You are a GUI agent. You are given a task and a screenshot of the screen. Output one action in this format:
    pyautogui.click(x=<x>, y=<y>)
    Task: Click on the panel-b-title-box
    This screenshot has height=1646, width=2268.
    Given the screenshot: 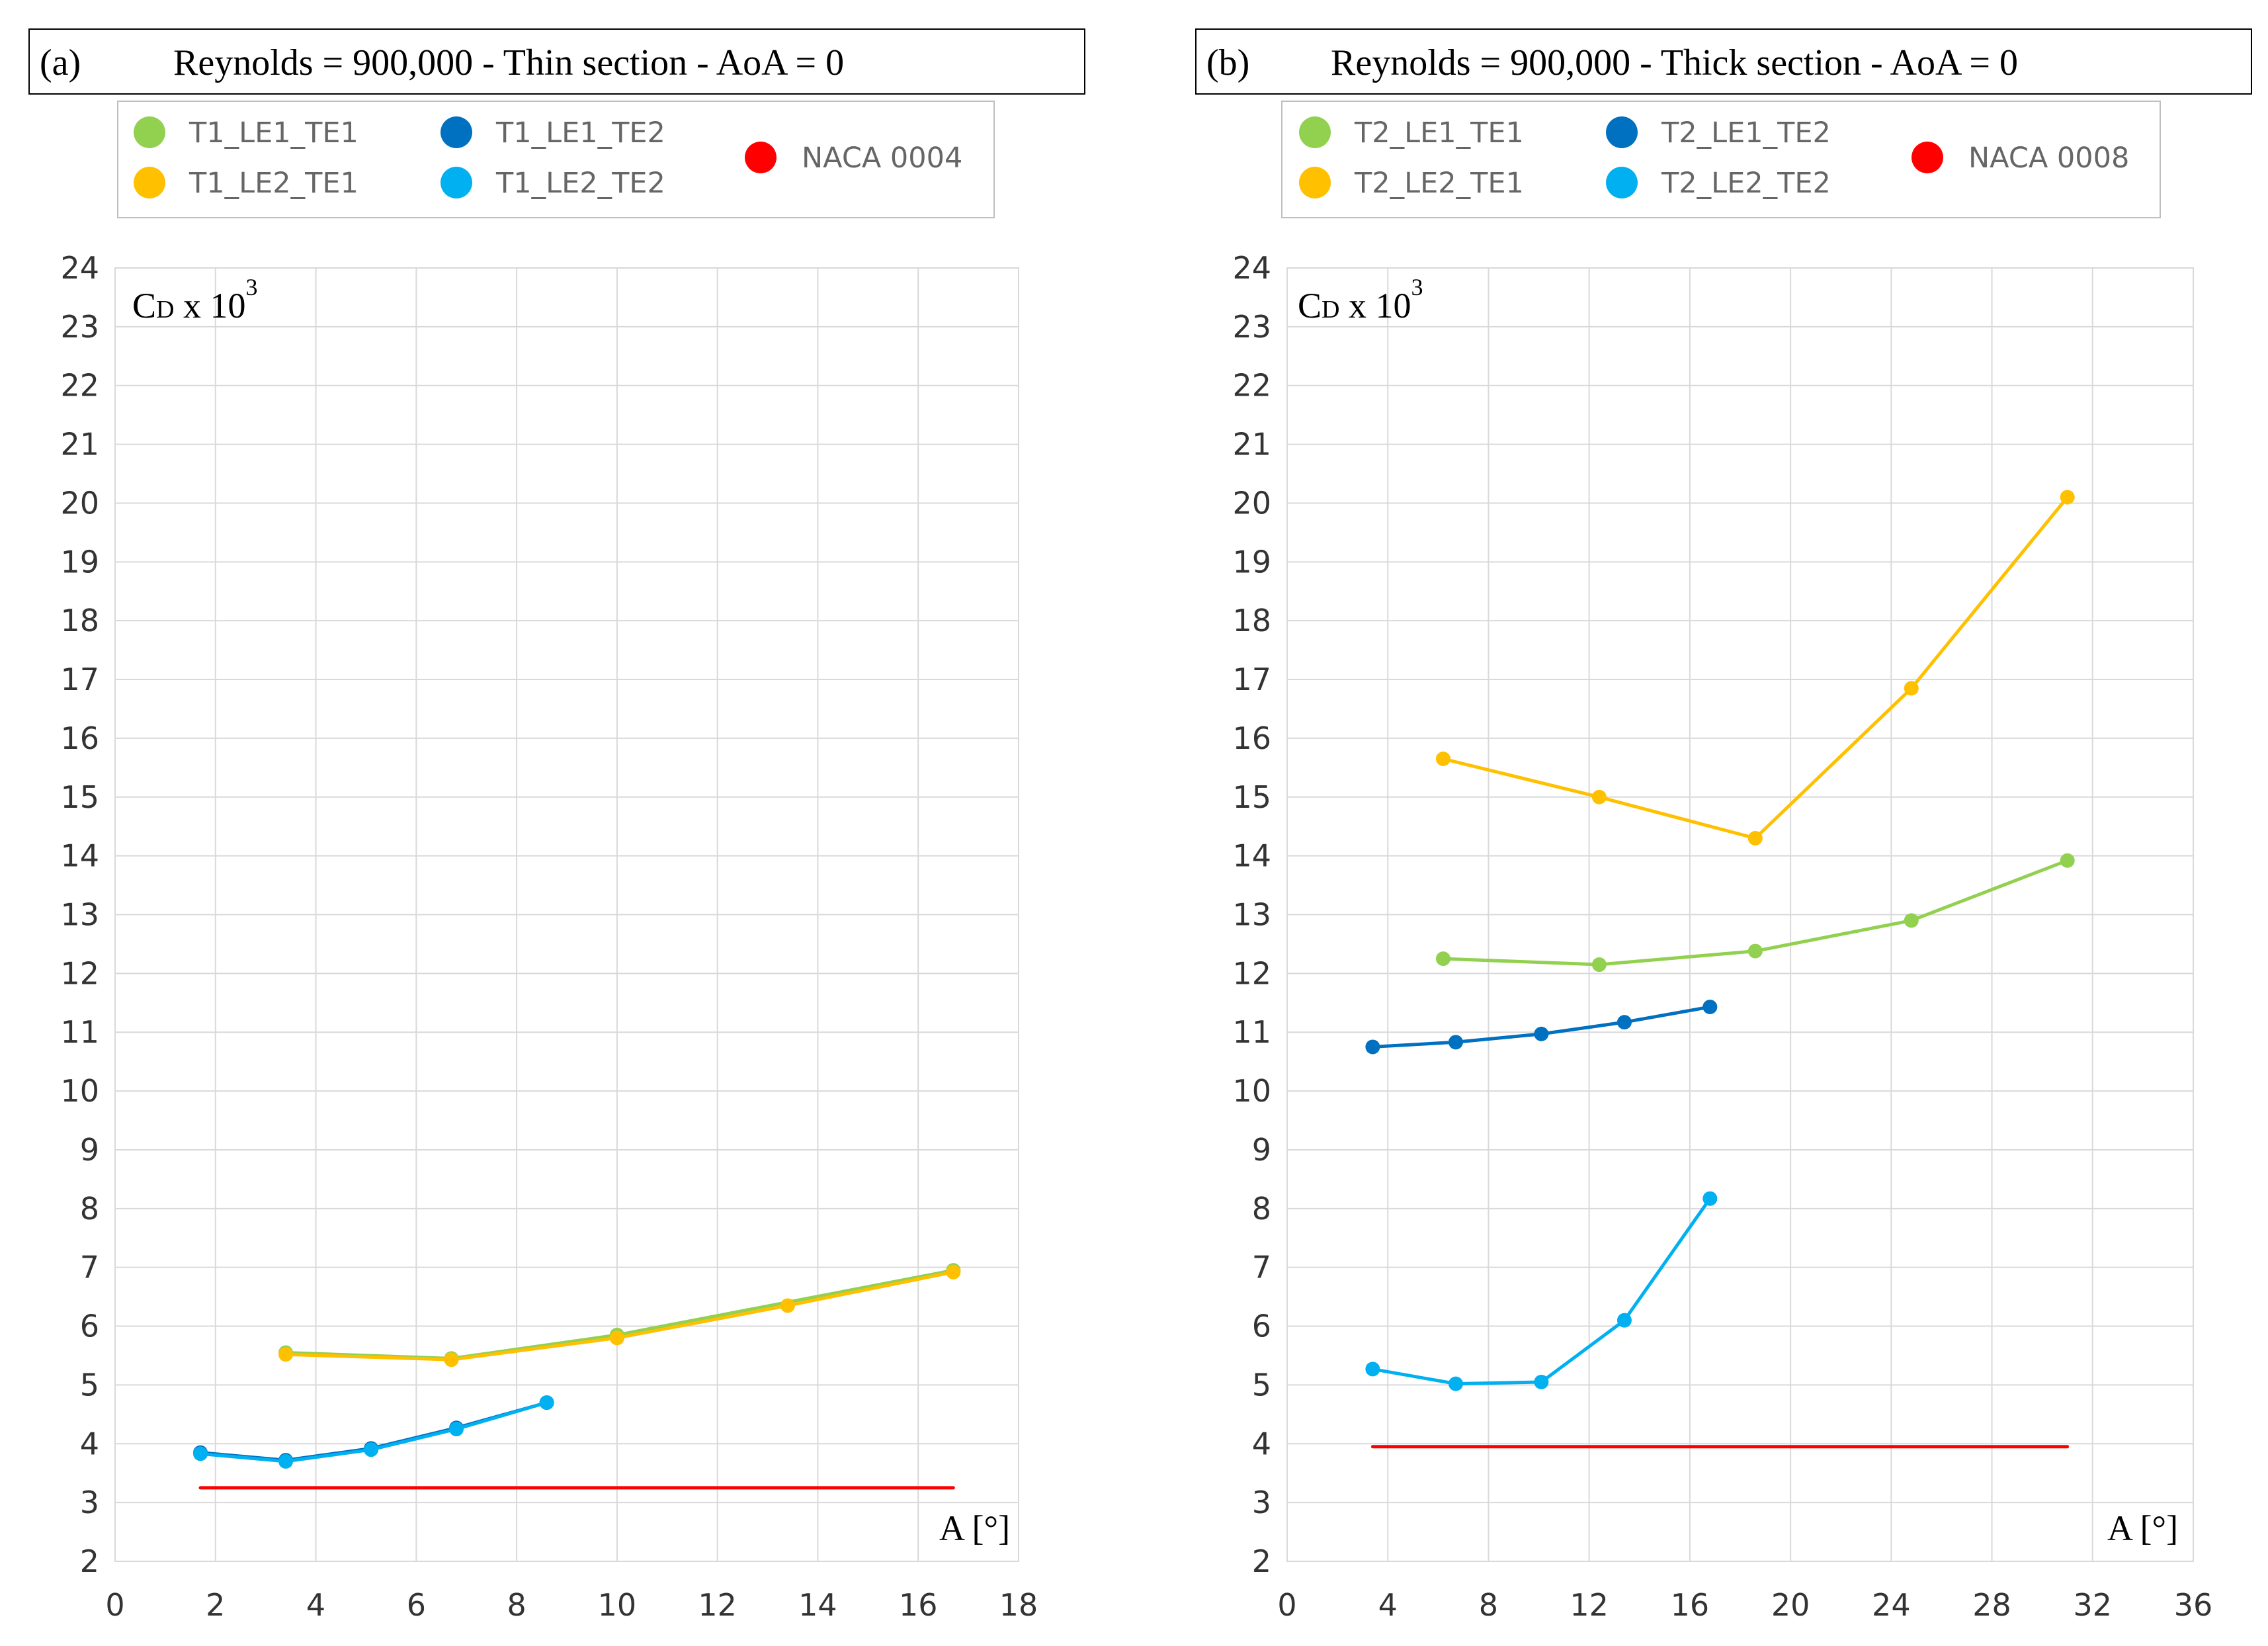 What is the action you would take?
    pyautogui.click(x=1723, y=61)
    